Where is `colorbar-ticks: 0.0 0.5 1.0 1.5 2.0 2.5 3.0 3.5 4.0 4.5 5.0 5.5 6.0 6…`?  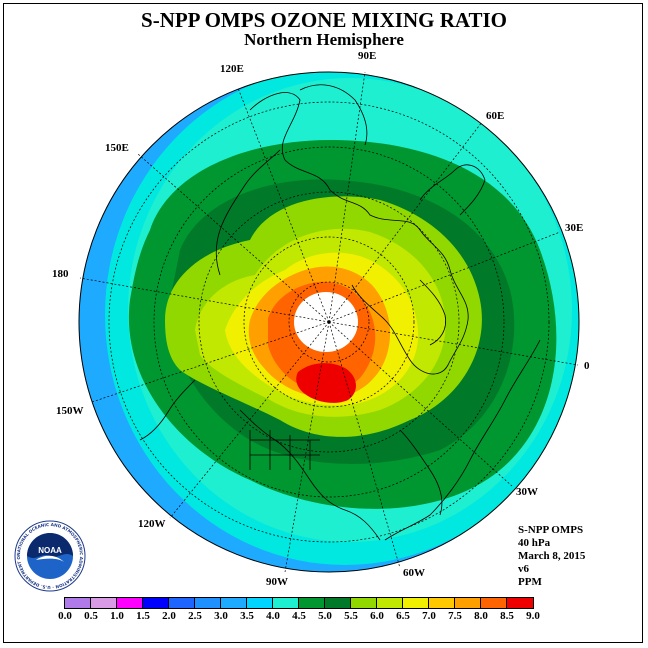
colorbar-ticks: 0.0 0.5 1.0 1.5 2.0 2.5 3.0 3.5 4.0 4.5 5.0 5.5 6.0 6… is located at coordinates (324, 618).